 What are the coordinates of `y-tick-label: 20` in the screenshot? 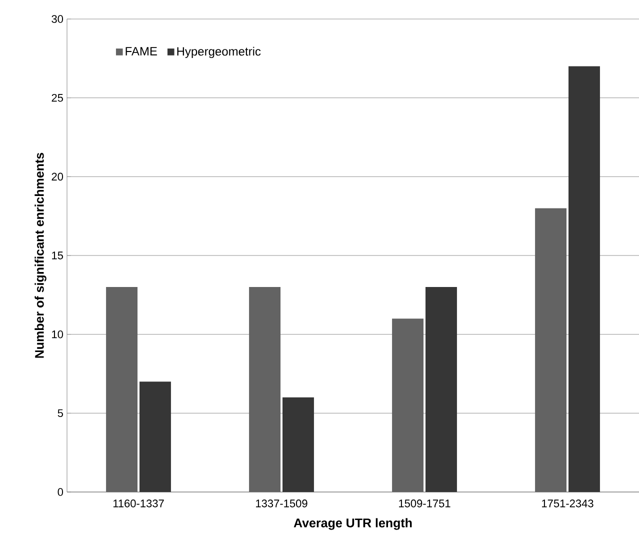 It's located at (58, 176).